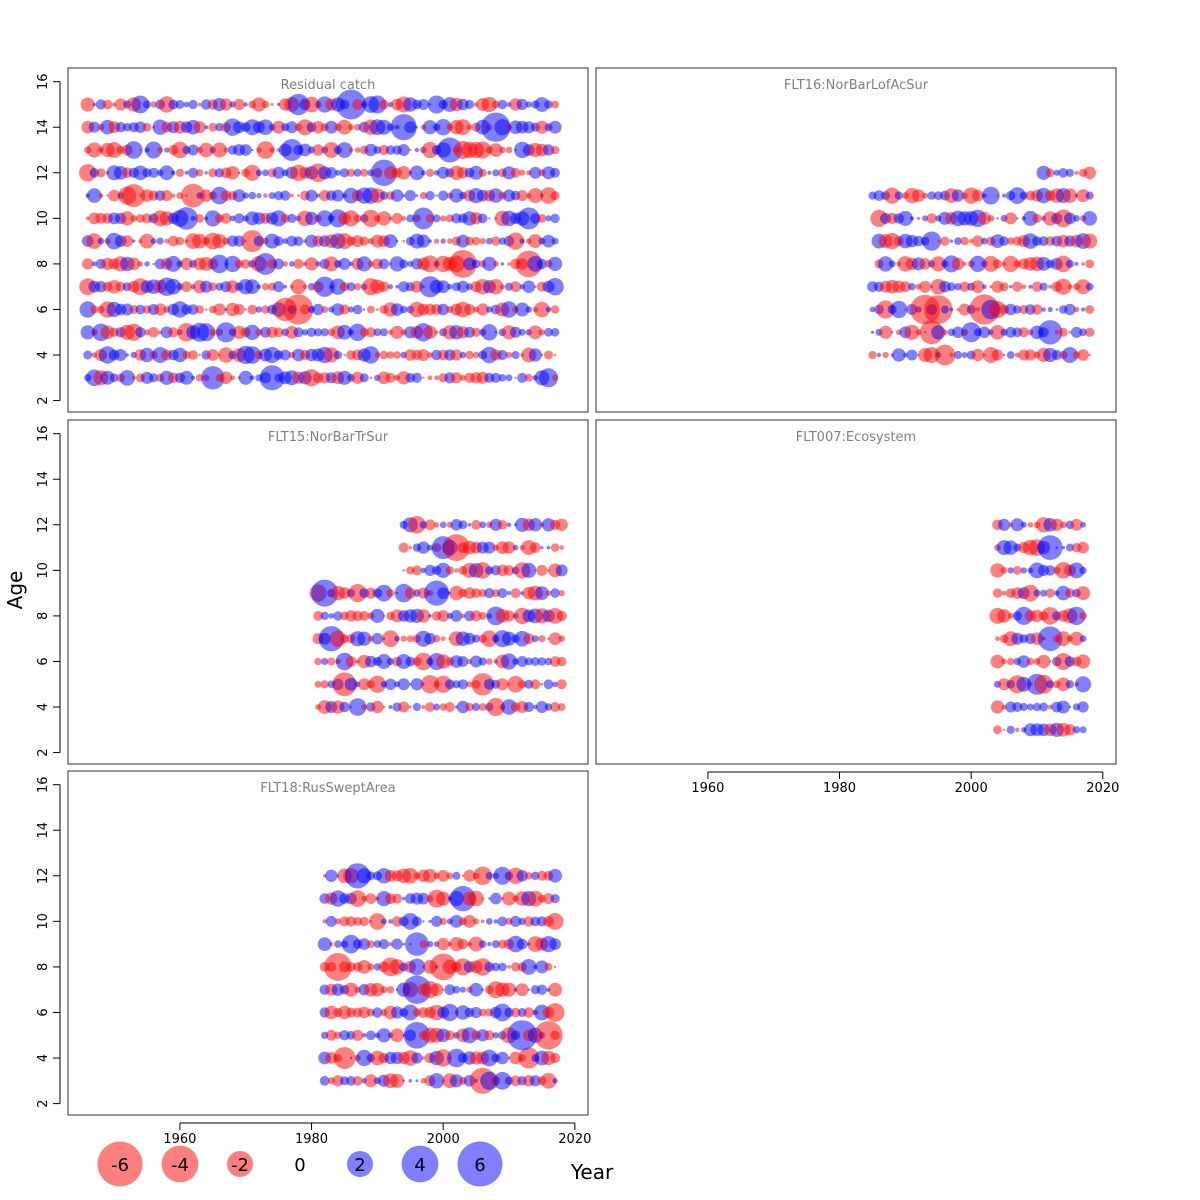  Describe the element at coordinates (179, 1139) in the screenshot. I see `x-tick-label: 1960` at that location.